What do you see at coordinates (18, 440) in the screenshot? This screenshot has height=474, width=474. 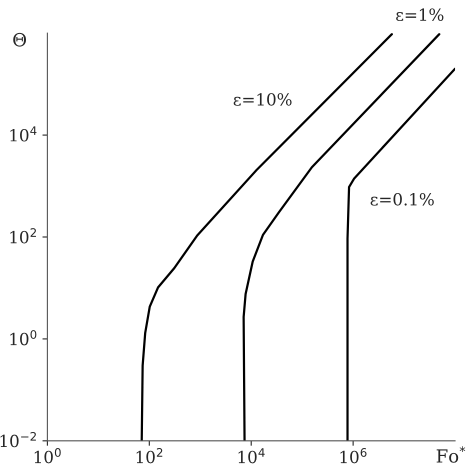 I see `y-tick-label: 10$^{−2}$` at bounding box center [18, 440].